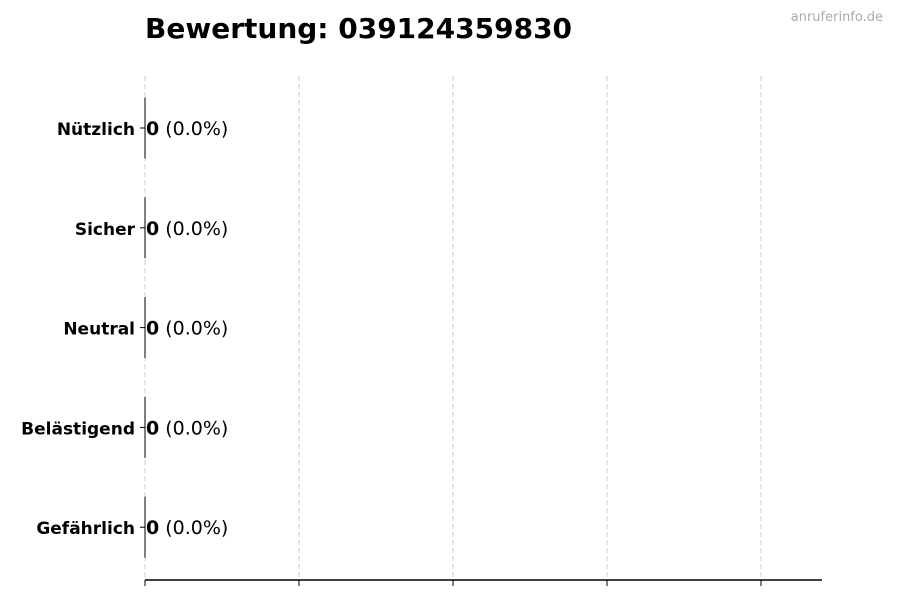  I want to click on watermark: anruferinfo.de, so click(836, 17).